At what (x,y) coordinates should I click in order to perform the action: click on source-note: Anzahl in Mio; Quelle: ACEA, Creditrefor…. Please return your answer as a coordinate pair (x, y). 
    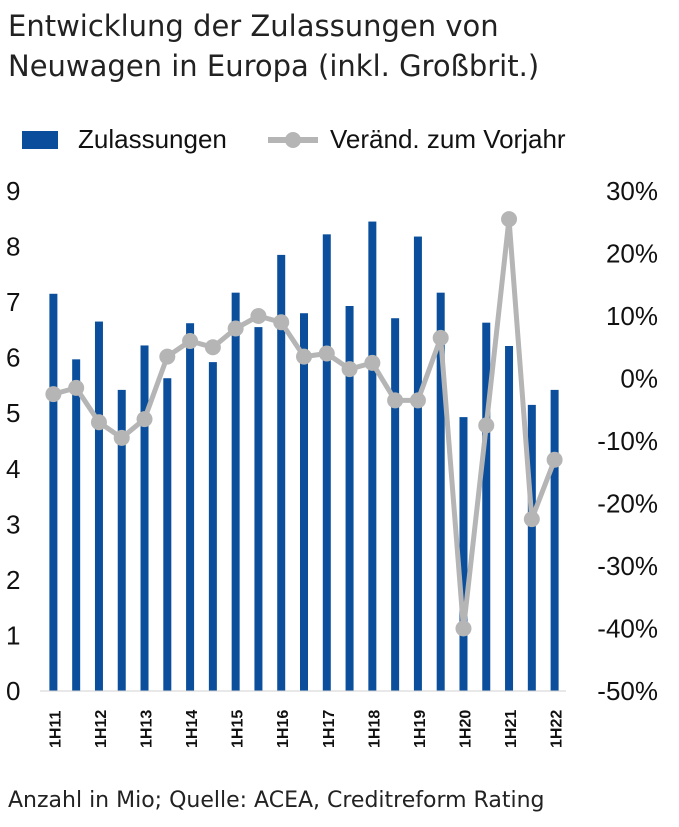
    Looking at the image, I should click on (276, 800).